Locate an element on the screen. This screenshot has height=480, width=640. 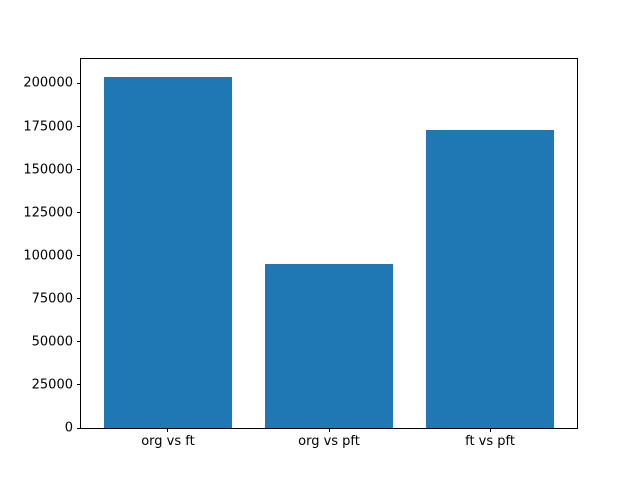
y-tick-label: 100000 is located at coordinates (48, 256).